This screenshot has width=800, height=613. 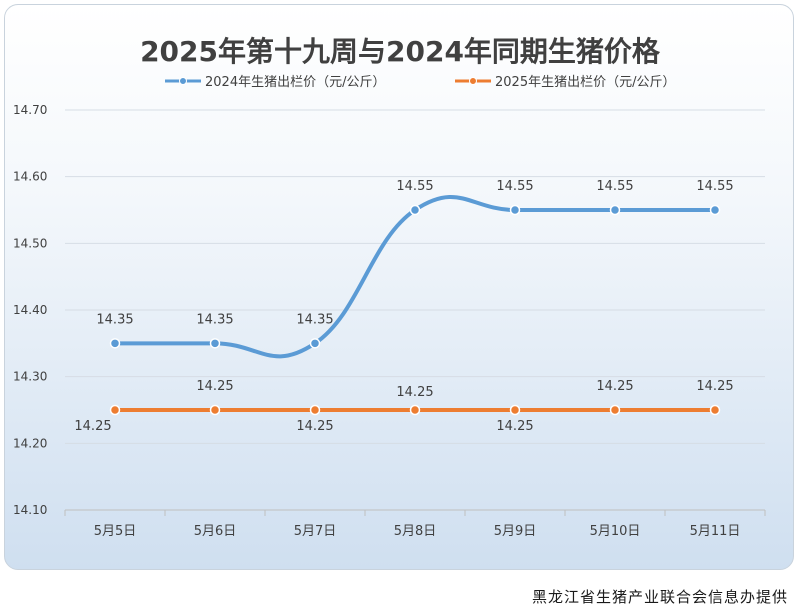 I want to click on x-tick-label: 5月6日, so click(x=215, y=531).